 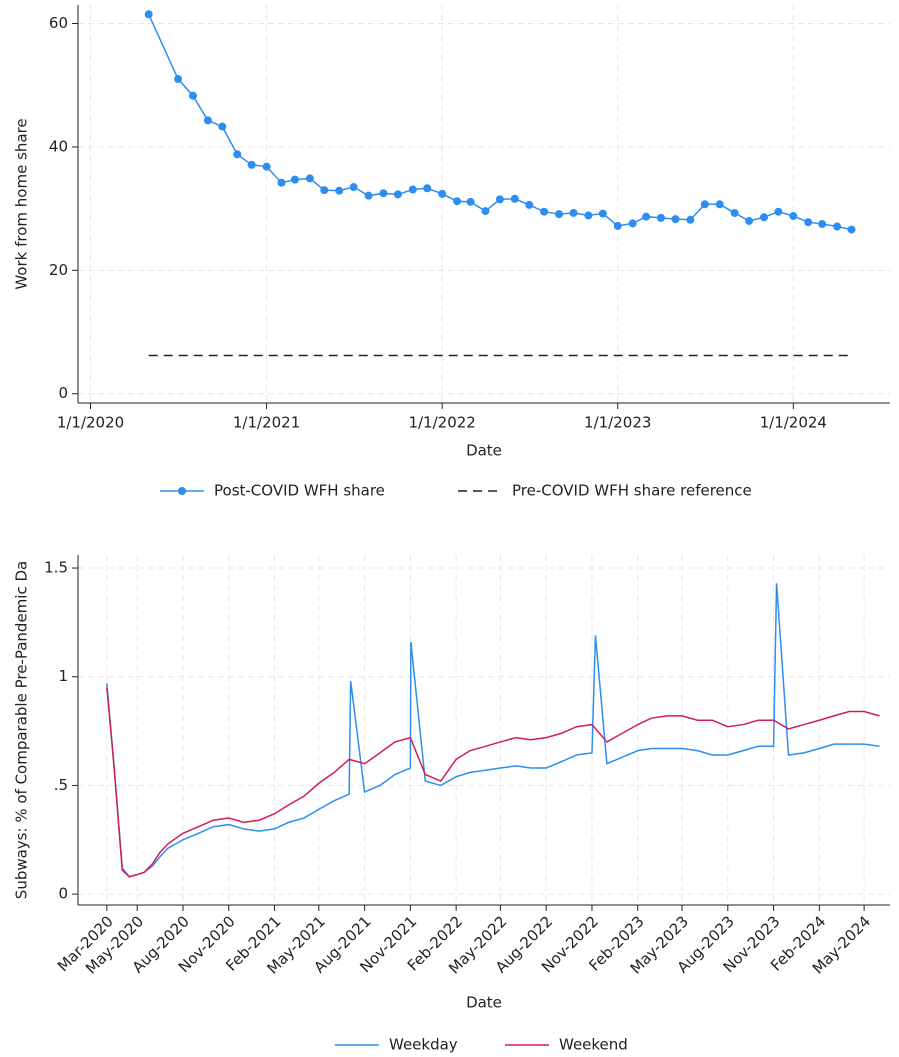 I want to click on x-tick-label: 1/1/2024, so click(x=793, y=423).